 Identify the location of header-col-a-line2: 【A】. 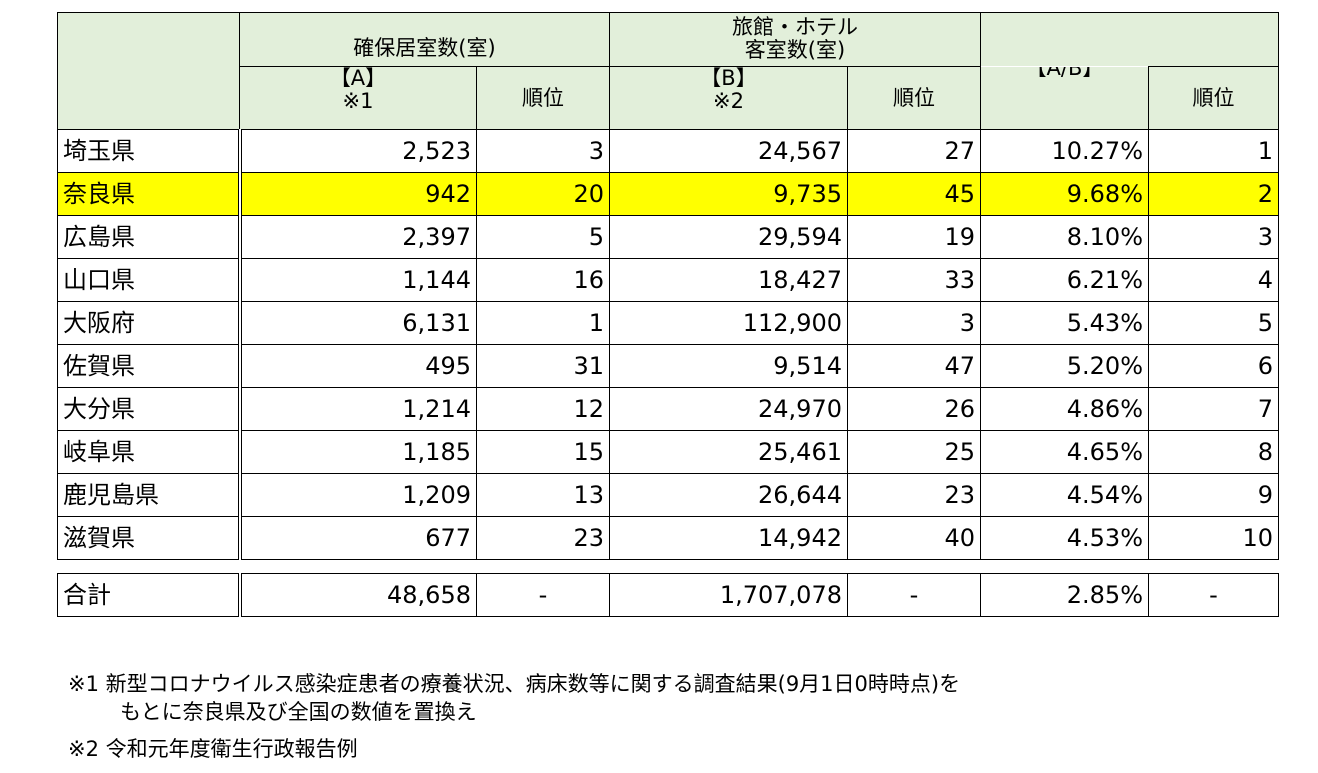
(358, 78).